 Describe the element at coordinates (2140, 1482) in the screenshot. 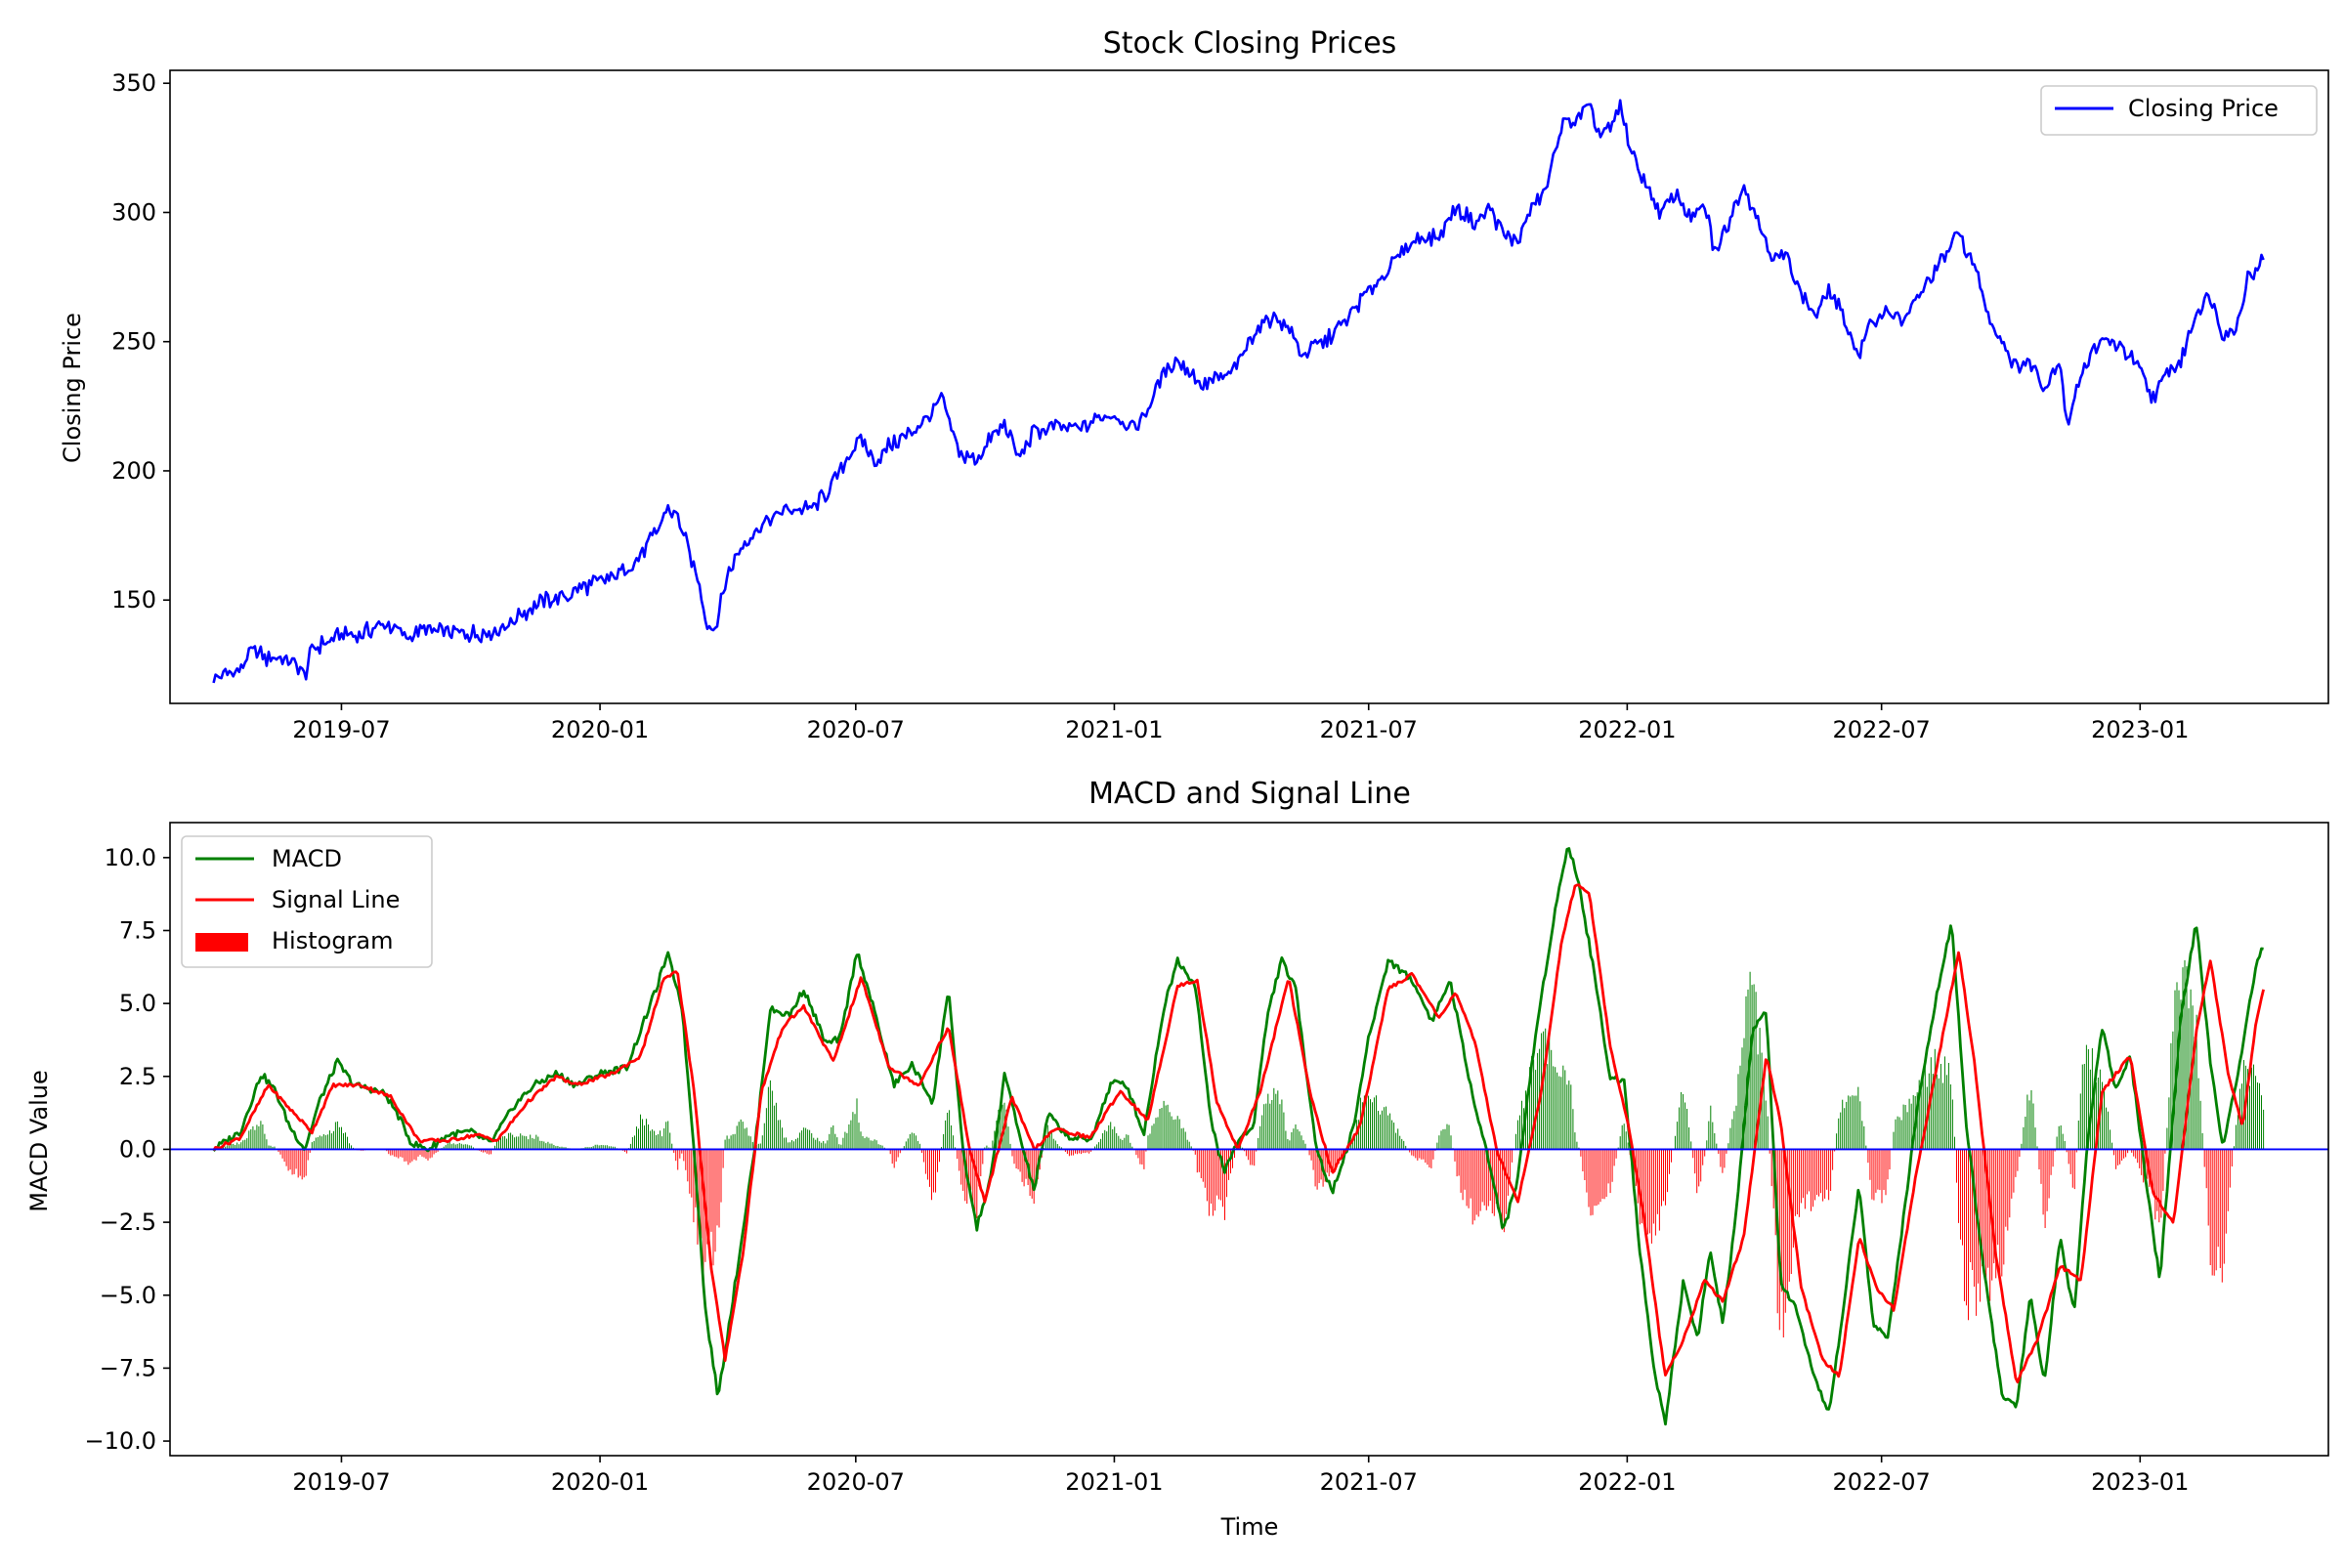

I see `macd-x-tick-label: 2023-01` at that location.